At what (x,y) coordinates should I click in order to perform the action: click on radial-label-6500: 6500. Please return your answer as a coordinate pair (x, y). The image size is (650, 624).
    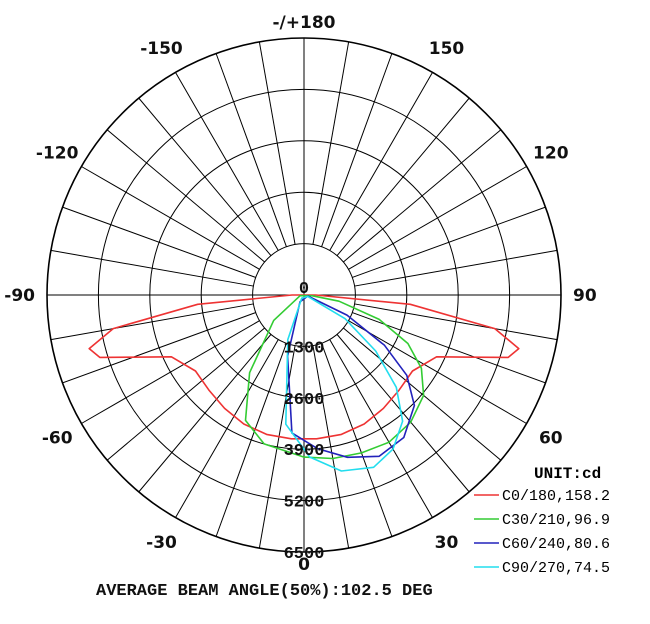
    Looking at the image, I should click on (304, 554).